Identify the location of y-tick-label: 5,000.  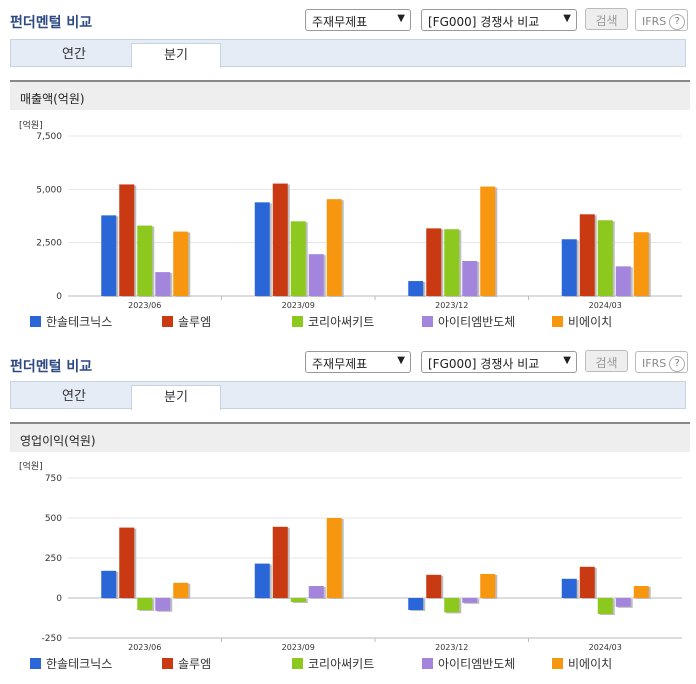
(49, 190).